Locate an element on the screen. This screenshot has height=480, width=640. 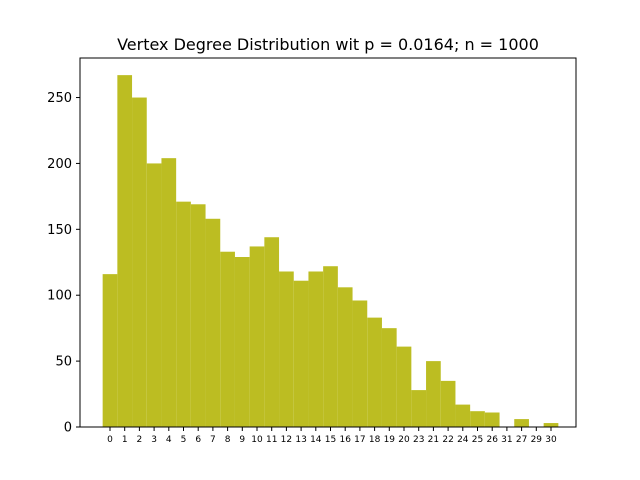
x-tick-label: 6 is located at coordinates (198, 440).